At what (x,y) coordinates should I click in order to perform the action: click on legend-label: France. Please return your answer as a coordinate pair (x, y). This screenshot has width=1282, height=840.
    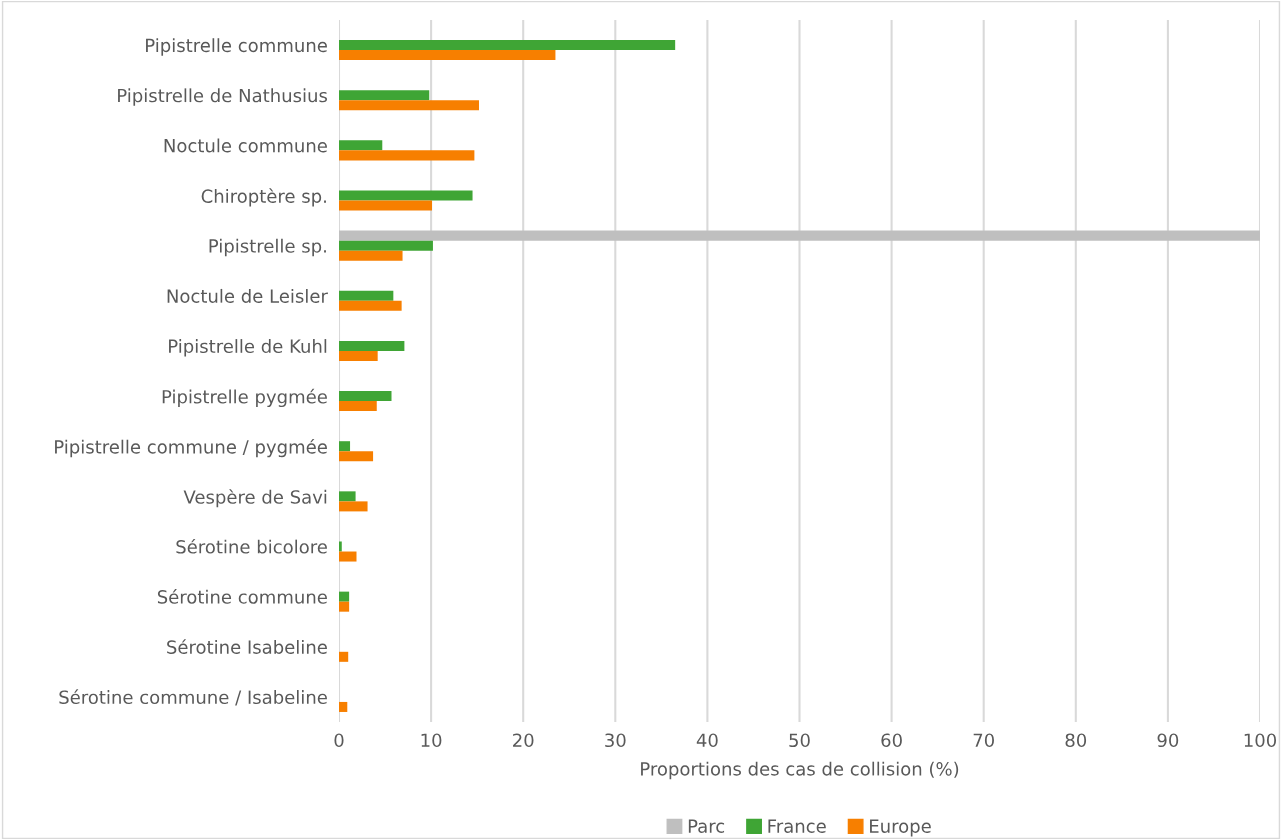
    Looking at the image, I should click on (797, 826).